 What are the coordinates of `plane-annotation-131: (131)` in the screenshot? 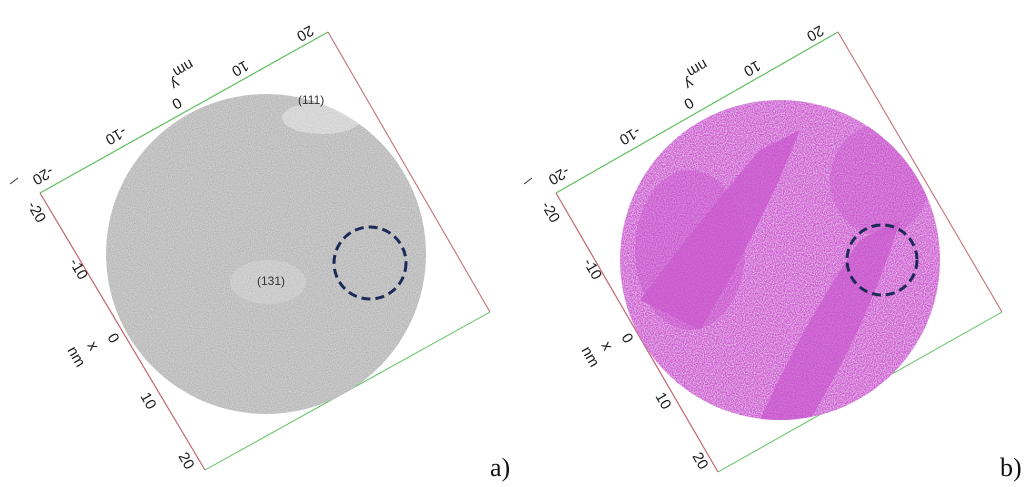 It's located at (271, 281).